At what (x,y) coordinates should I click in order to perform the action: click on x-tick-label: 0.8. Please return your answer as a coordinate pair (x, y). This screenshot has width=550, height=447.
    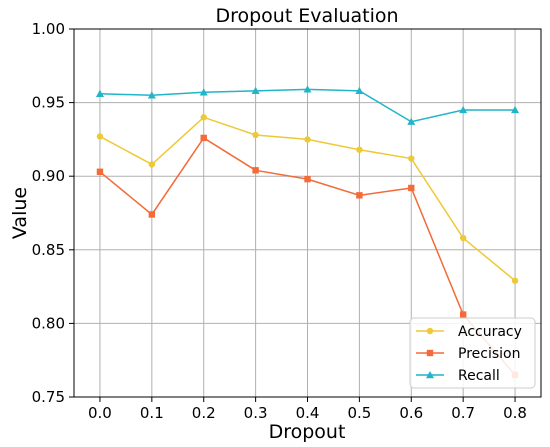
    Looking at the image, I should click on (515, 413).